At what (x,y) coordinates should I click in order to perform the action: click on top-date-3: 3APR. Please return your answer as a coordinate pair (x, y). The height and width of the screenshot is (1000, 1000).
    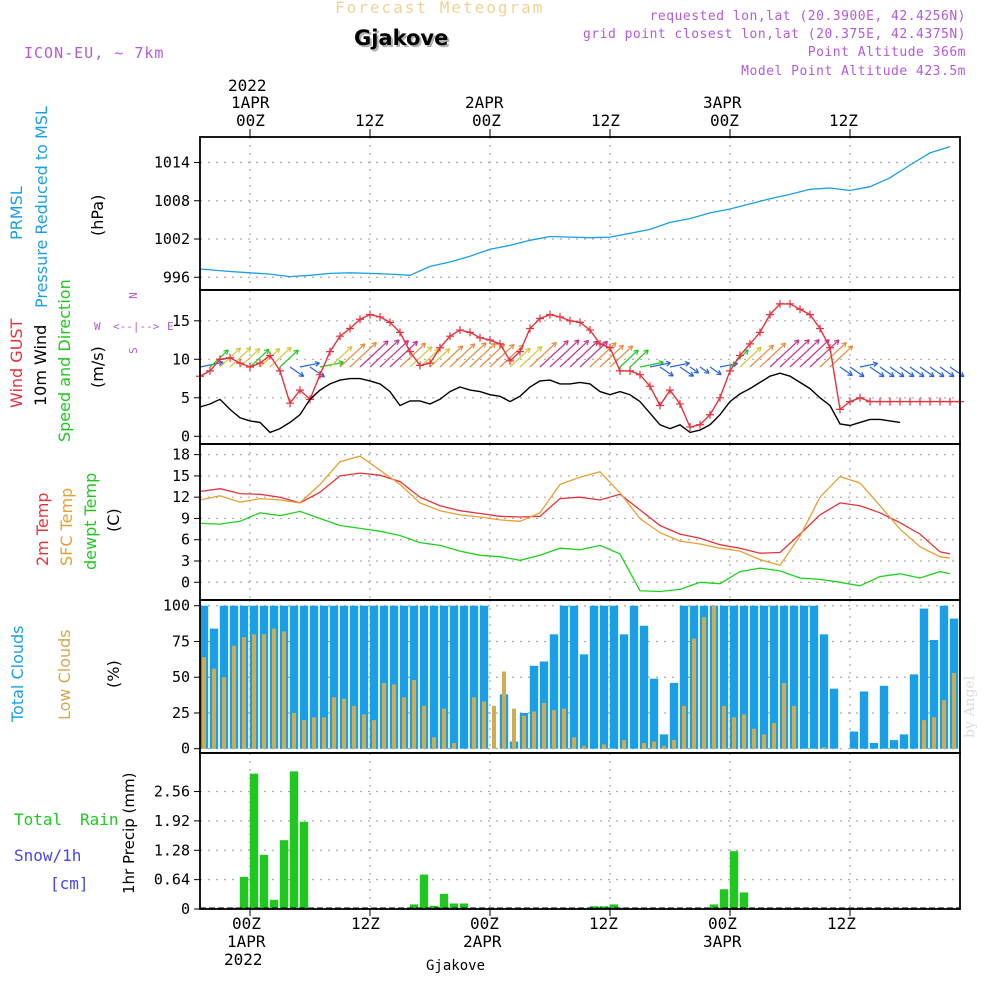
    Looking at the image, I should click on (722, 102).